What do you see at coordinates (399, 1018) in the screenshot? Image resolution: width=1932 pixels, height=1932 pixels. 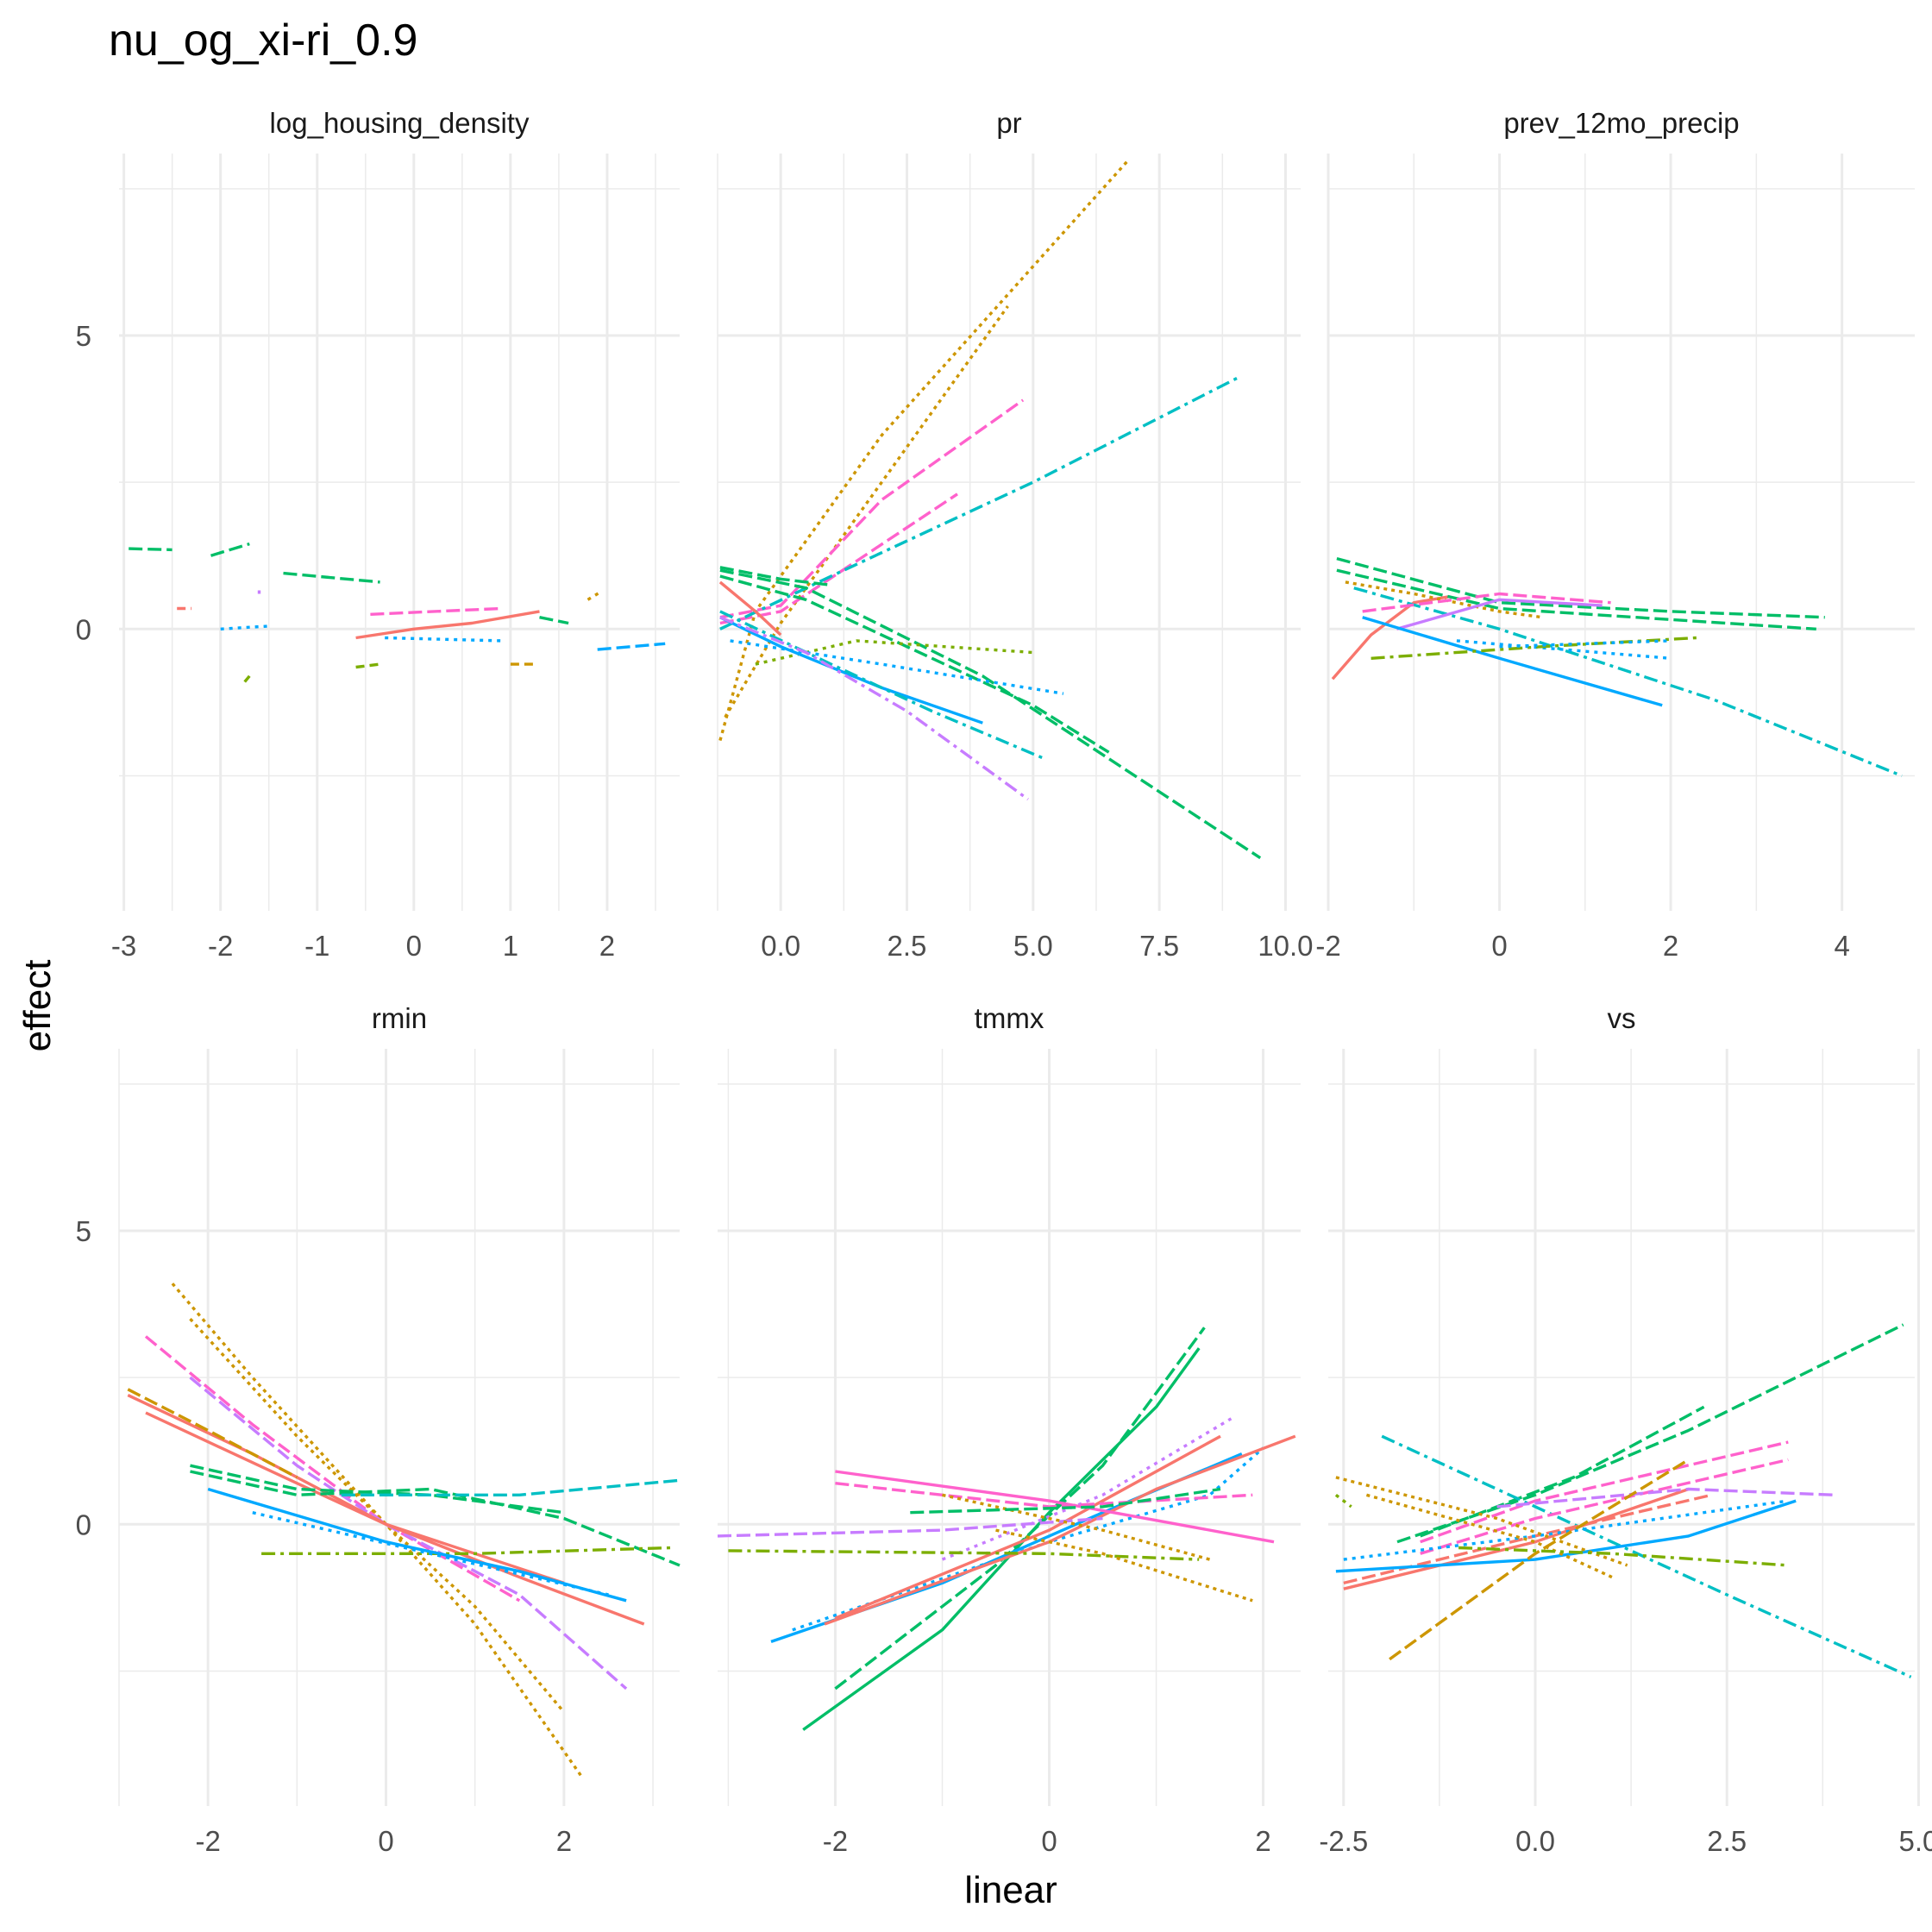 I see `facet-strip-label: rmin` at bounding box center [399, 1018].